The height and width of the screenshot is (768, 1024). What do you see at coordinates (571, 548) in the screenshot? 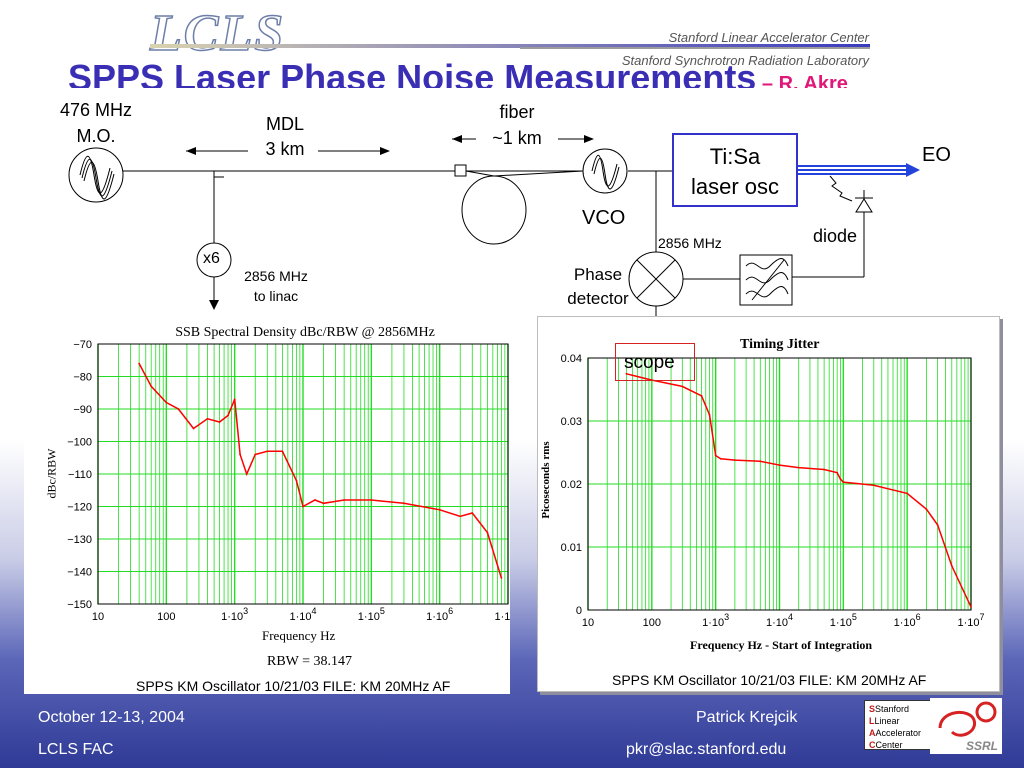
I see `y-tick-label: 0.01` at bounding box center [571, 548].